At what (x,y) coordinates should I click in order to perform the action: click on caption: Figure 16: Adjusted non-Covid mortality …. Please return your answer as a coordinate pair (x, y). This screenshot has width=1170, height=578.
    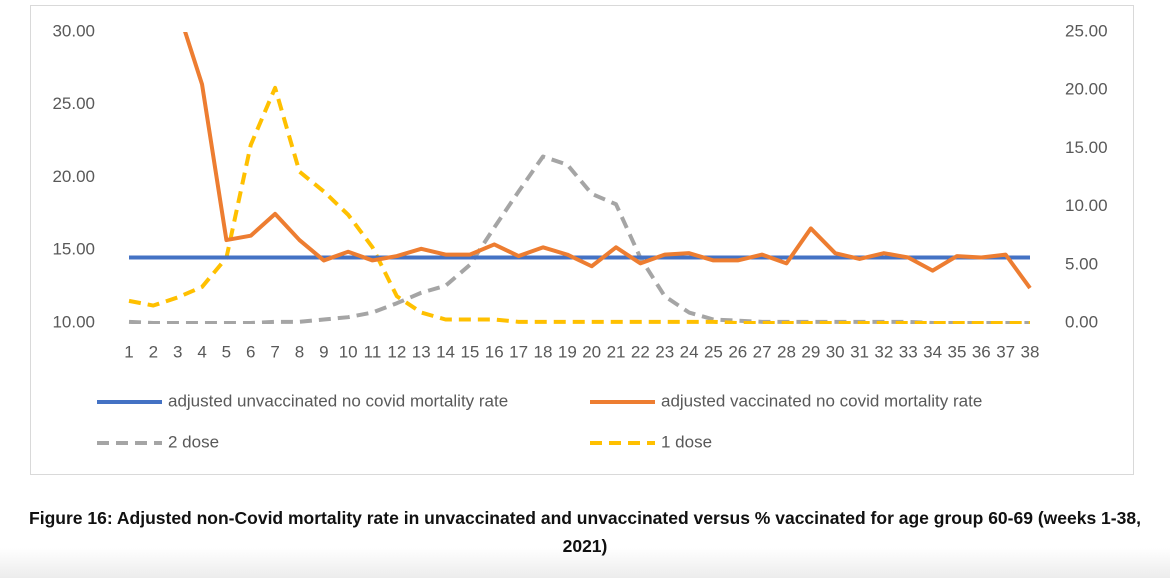
    Looking at the image, I should click on (585, 532).